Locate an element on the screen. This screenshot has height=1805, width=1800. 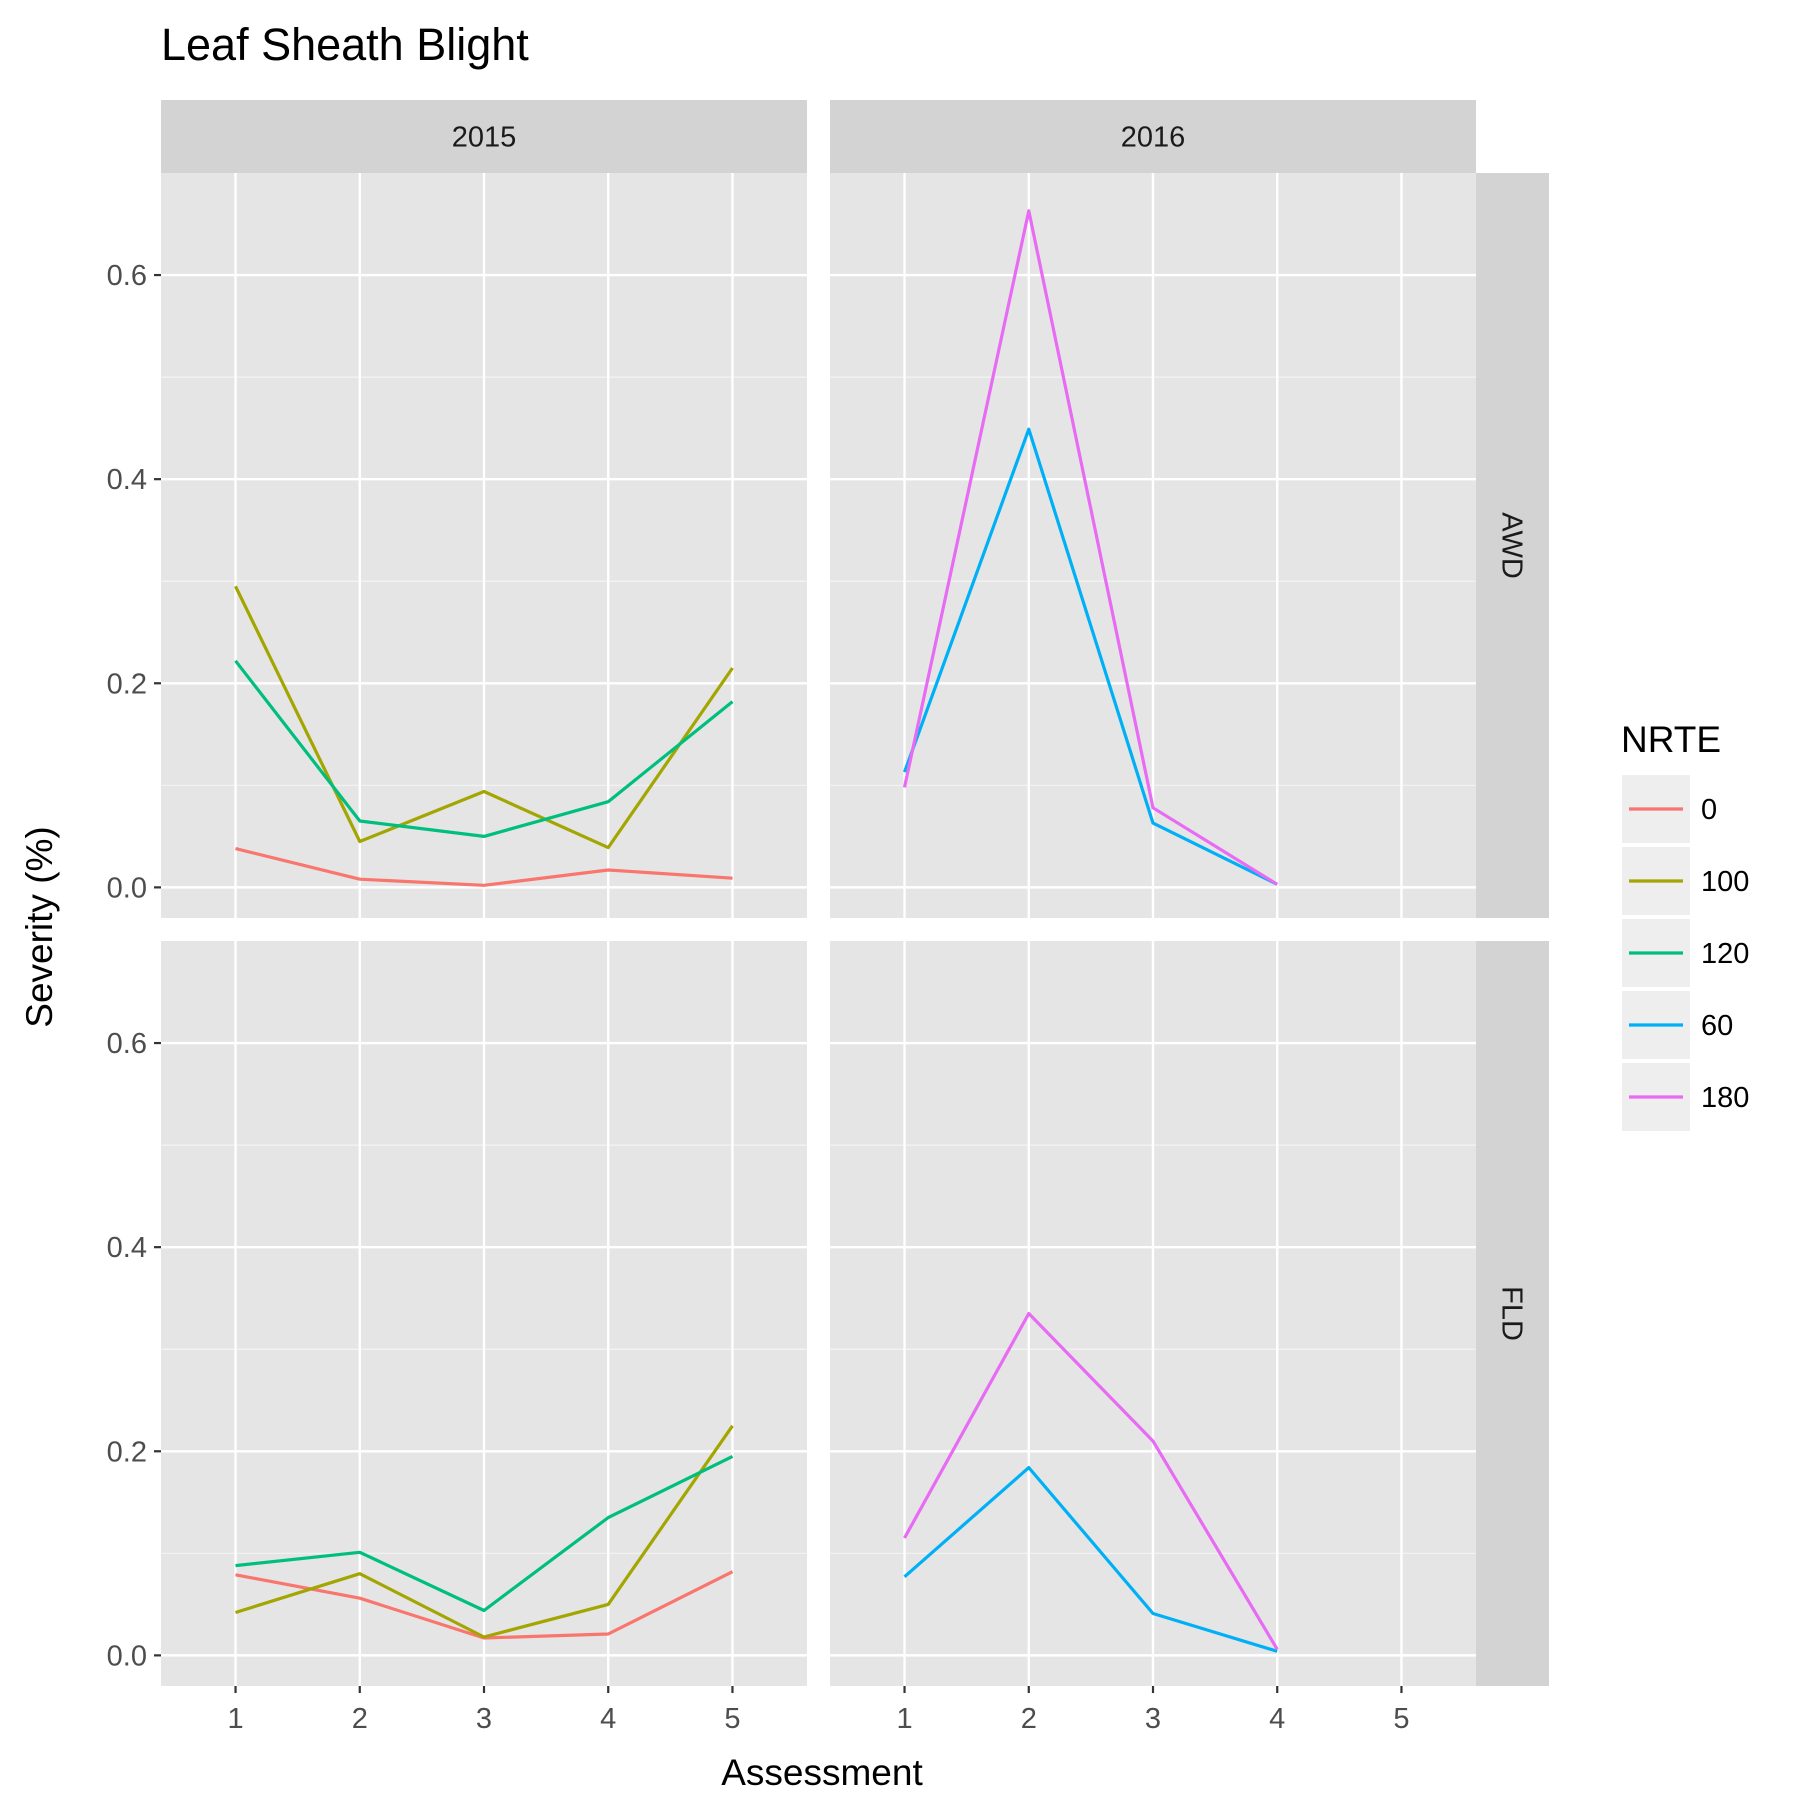
legend-label: 60 is located at coordinates (1717, 1026).